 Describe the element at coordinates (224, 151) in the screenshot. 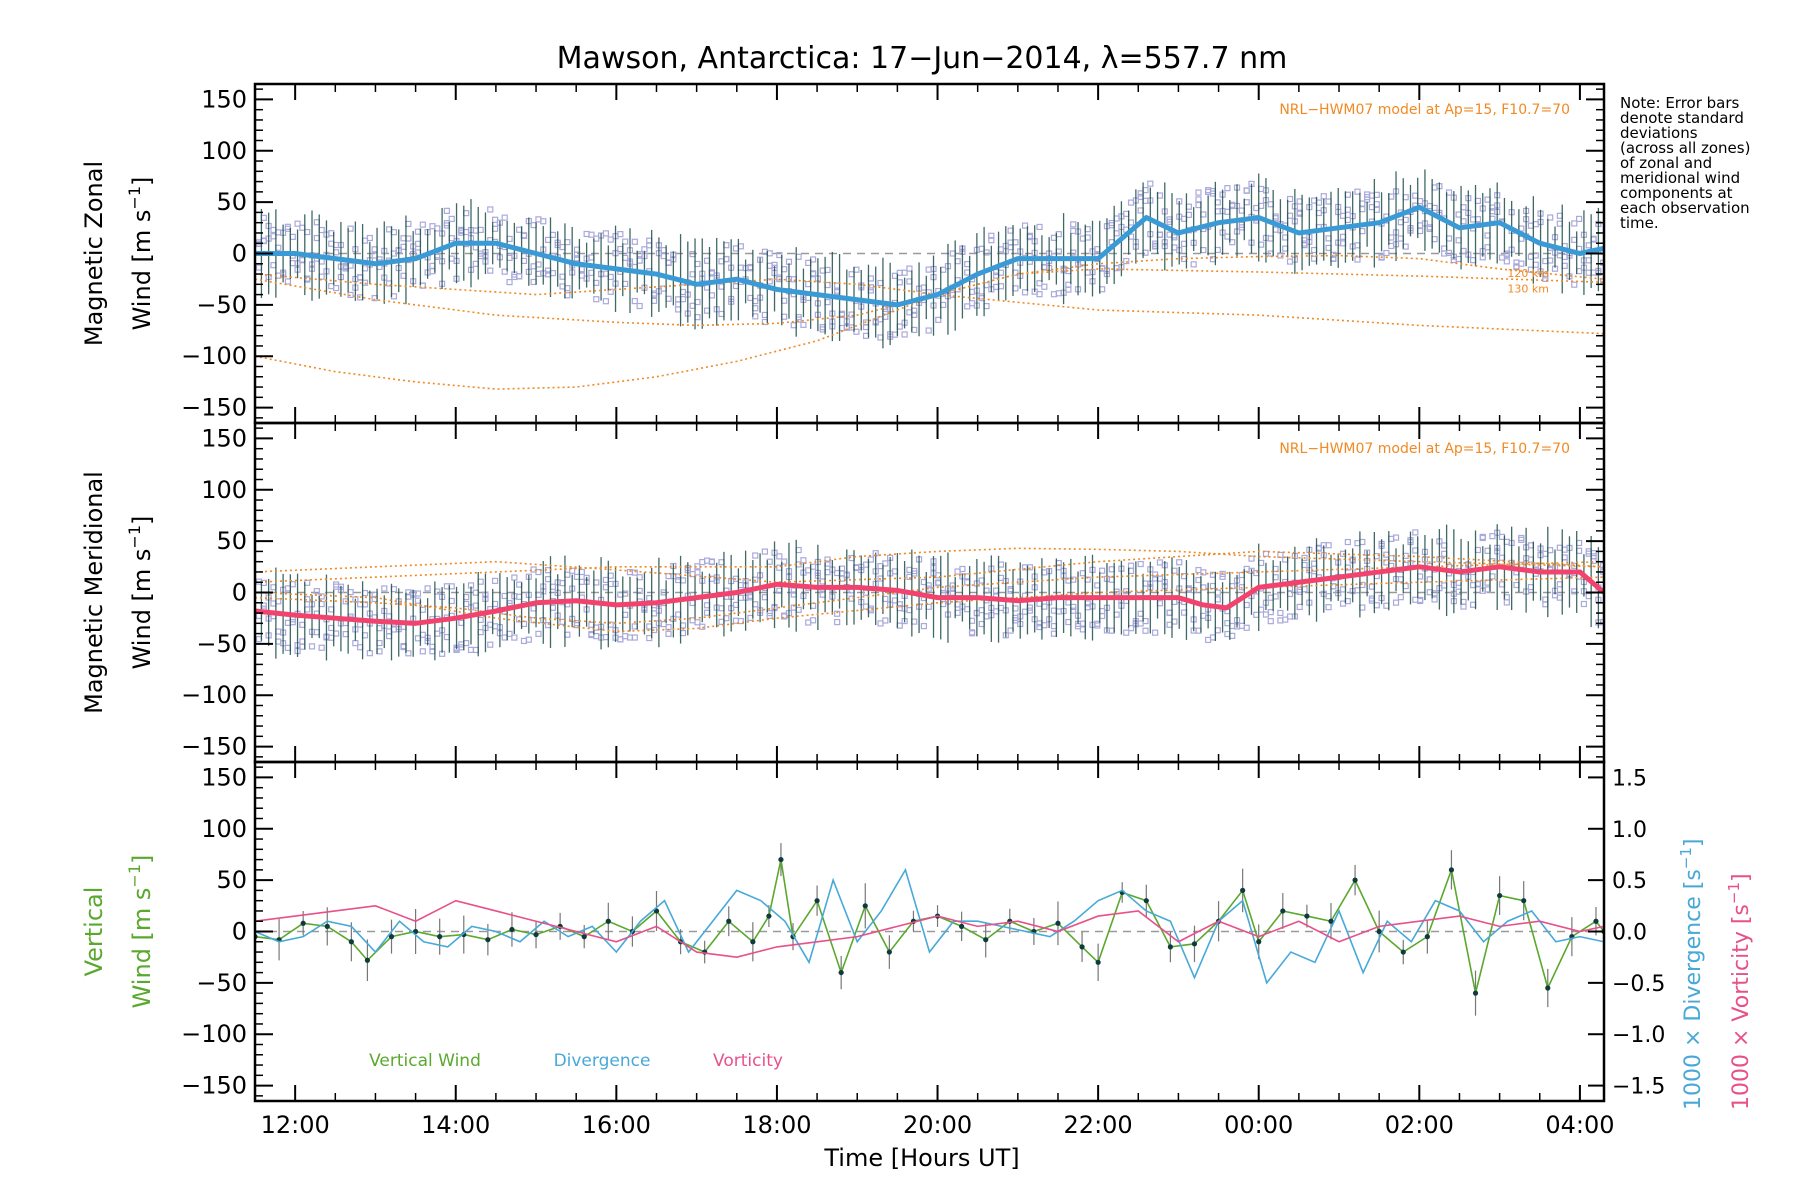

I see `zonal-y-tick-label: 100` at that location.